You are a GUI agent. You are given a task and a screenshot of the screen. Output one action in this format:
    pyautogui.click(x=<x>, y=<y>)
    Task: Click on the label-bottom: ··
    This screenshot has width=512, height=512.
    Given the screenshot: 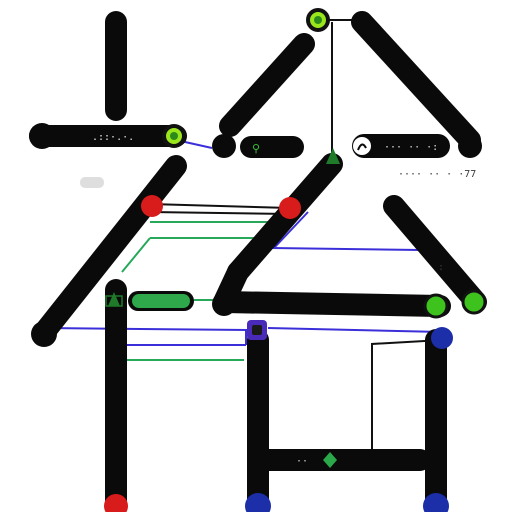 What is the action you would take?
    pyautogui.click(x=302, y=461)
    